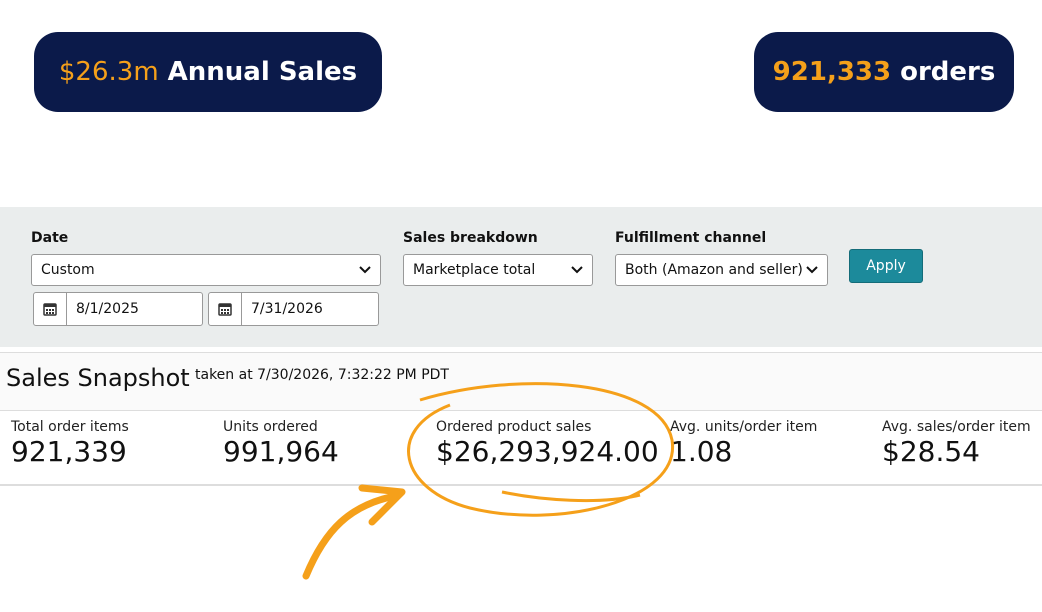  Describe the element at coordinates (322, 375) in the screenshot. I see `snapshot-time: taken at 7/30/2026, 7:32:22 PM PDT` at that location.